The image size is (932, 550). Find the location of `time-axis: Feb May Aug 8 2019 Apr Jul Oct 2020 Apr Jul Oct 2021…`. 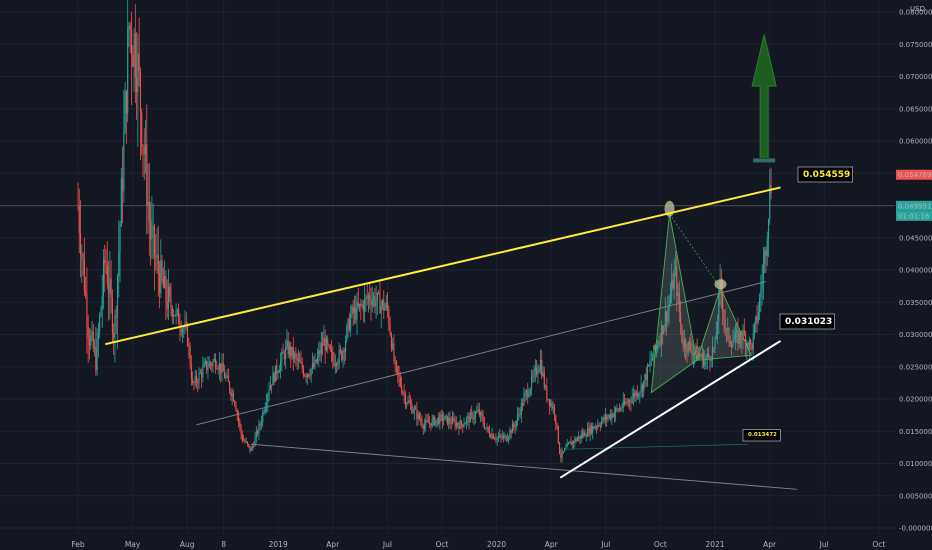

time-axis: Feb May Aug 8 2019 Apr Jul Oct 2020 Apr Jul Oct 2021… is located at coordinates (447, 542).